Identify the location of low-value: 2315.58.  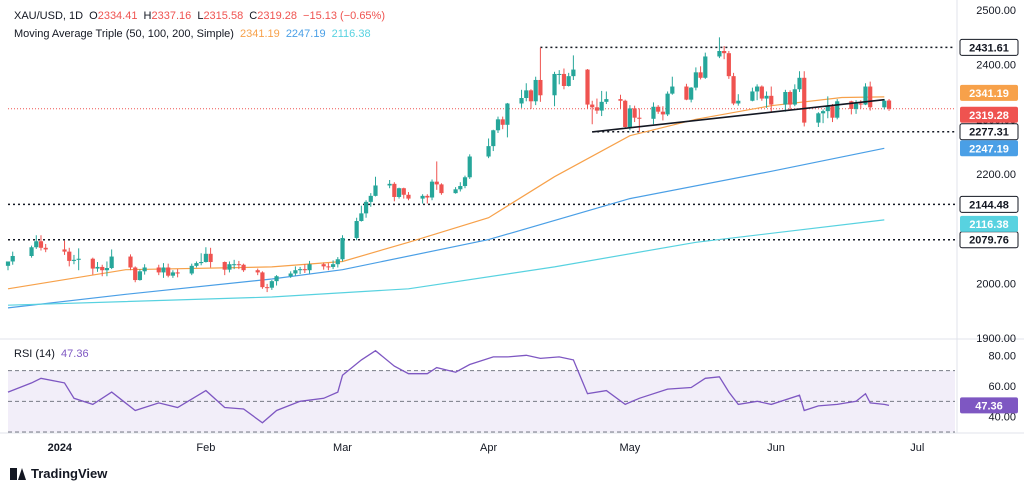
(223, 16).